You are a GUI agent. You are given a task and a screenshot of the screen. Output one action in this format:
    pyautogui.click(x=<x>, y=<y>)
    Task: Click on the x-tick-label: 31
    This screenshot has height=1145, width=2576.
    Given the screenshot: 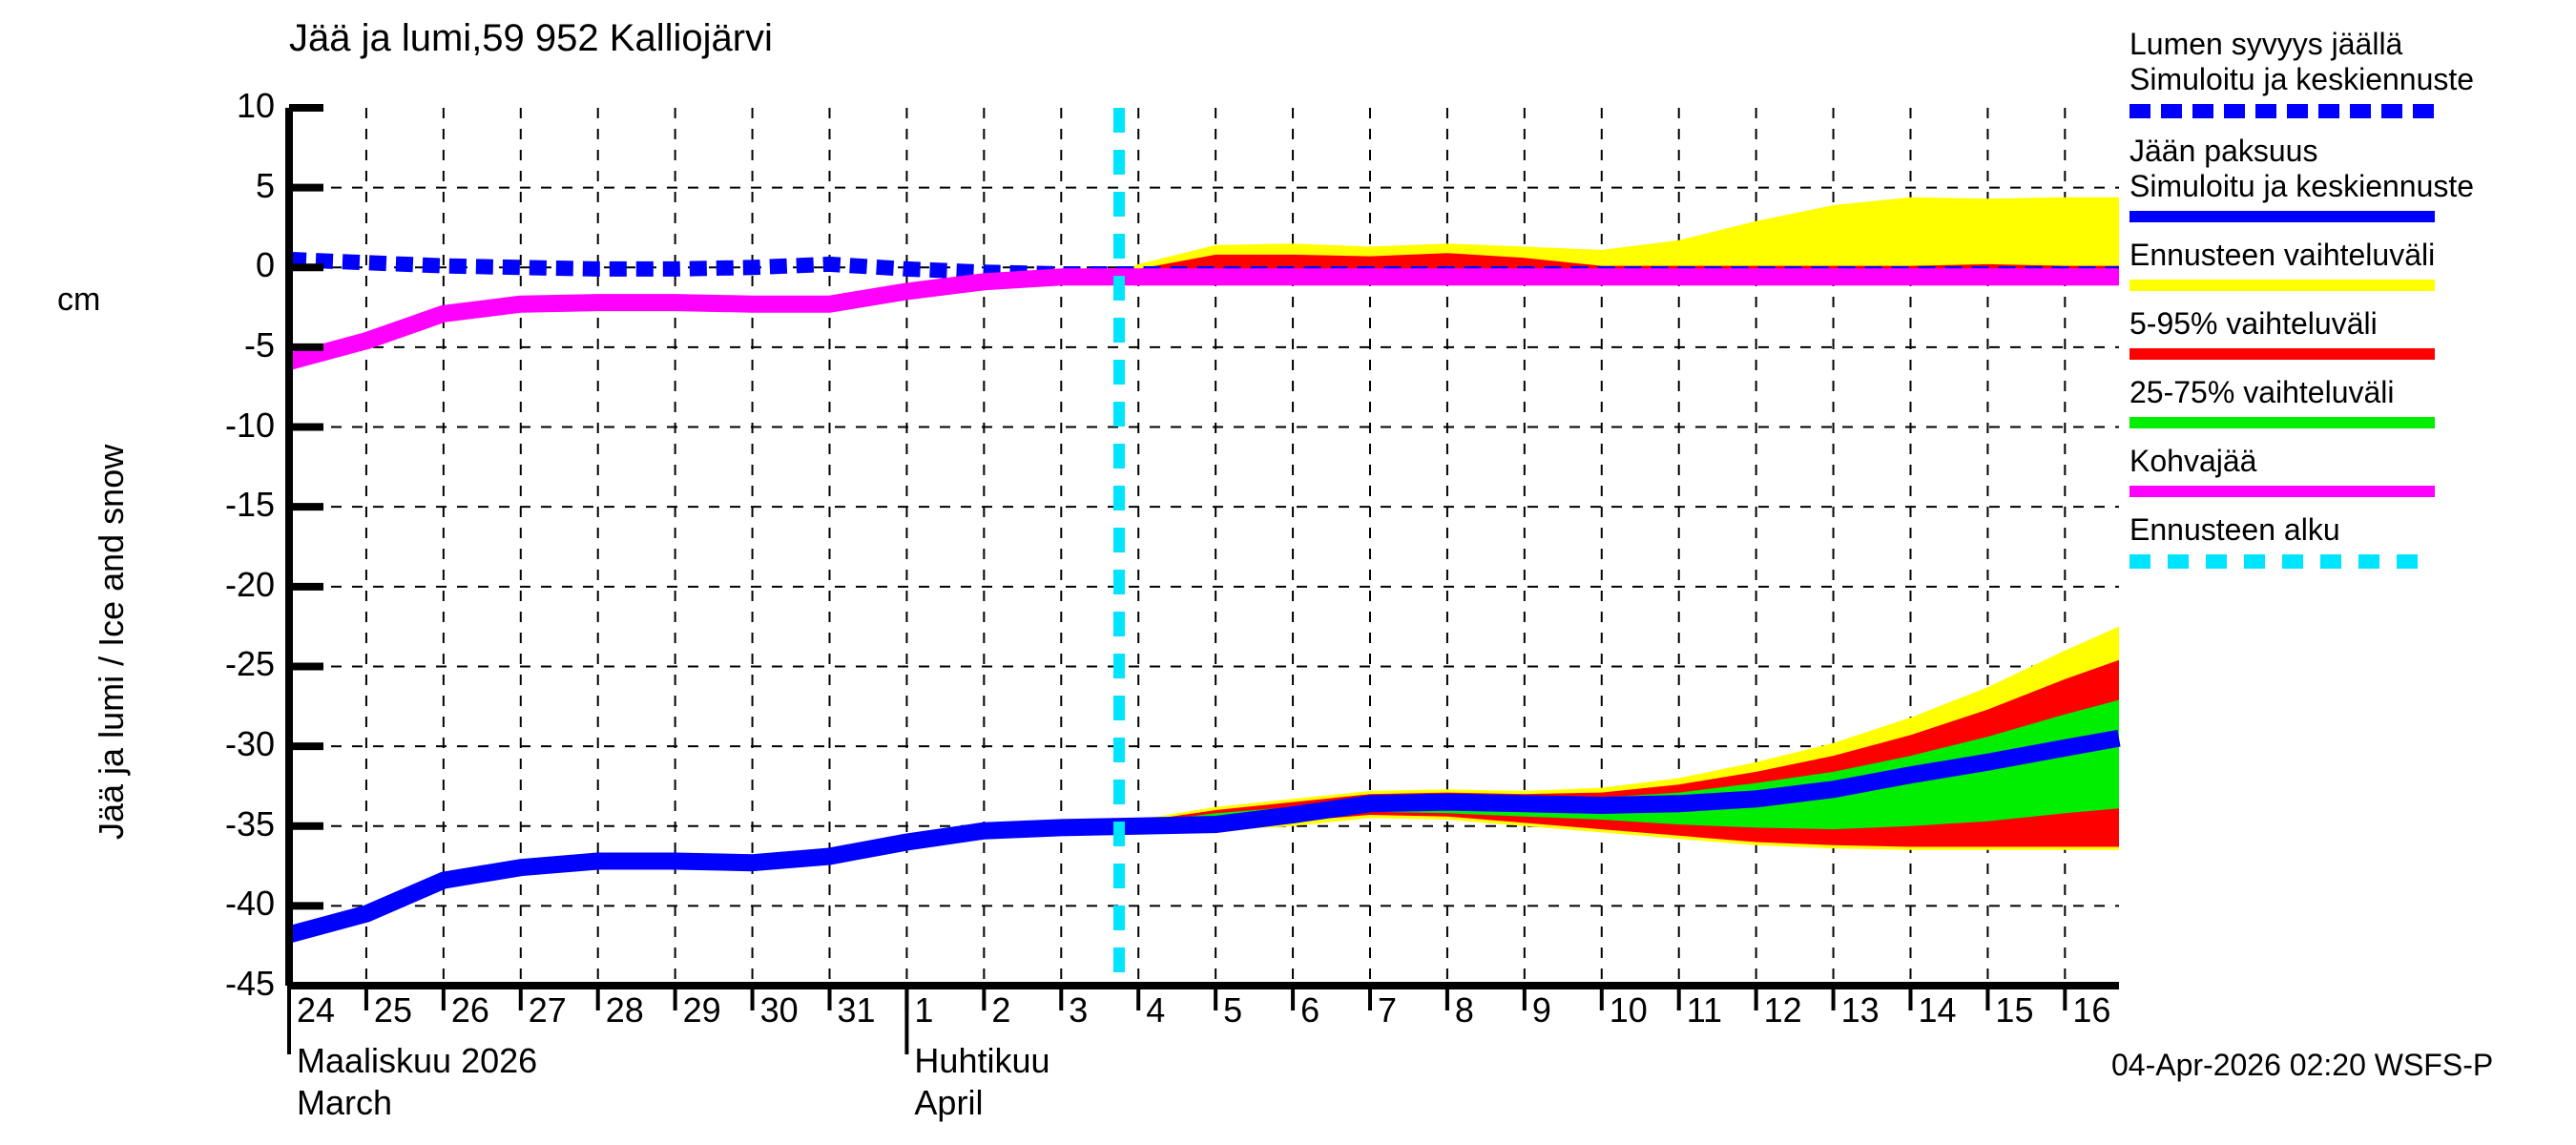 What is the action you would take?
    pyautogui.click(x=856, y=1010)
    